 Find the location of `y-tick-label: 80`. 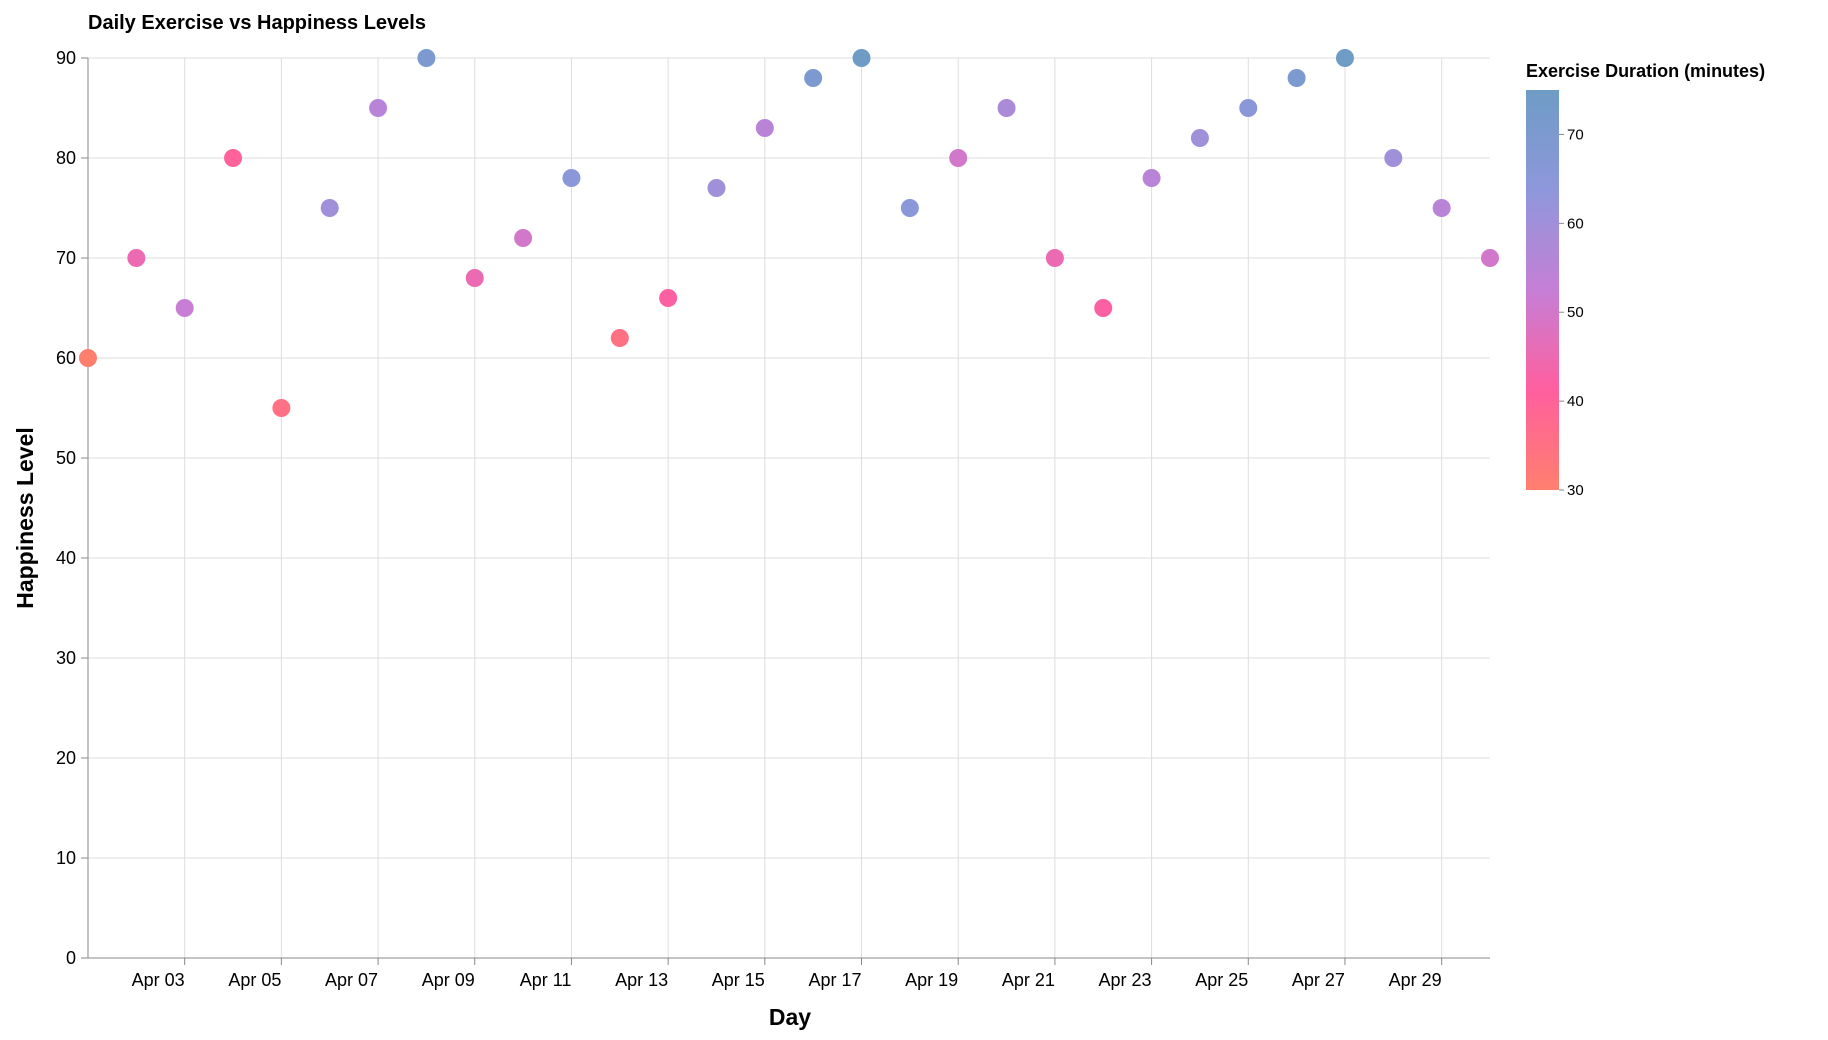

y-tick-label: 80 is located at coordinates (66, 158).